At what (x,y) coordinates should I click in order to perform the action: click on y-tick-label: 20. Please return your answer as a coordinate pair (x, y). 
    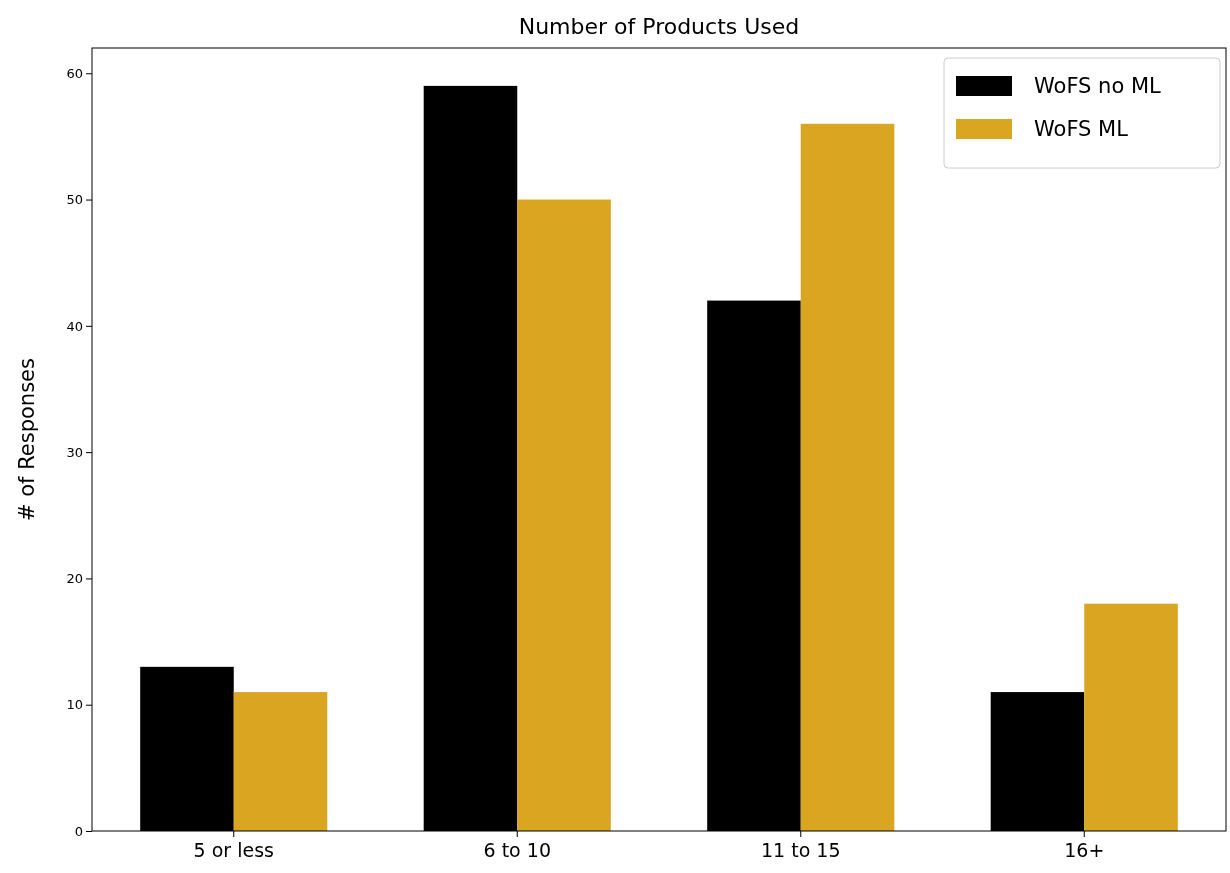
    Looking at the image, I should click on (74, 579).